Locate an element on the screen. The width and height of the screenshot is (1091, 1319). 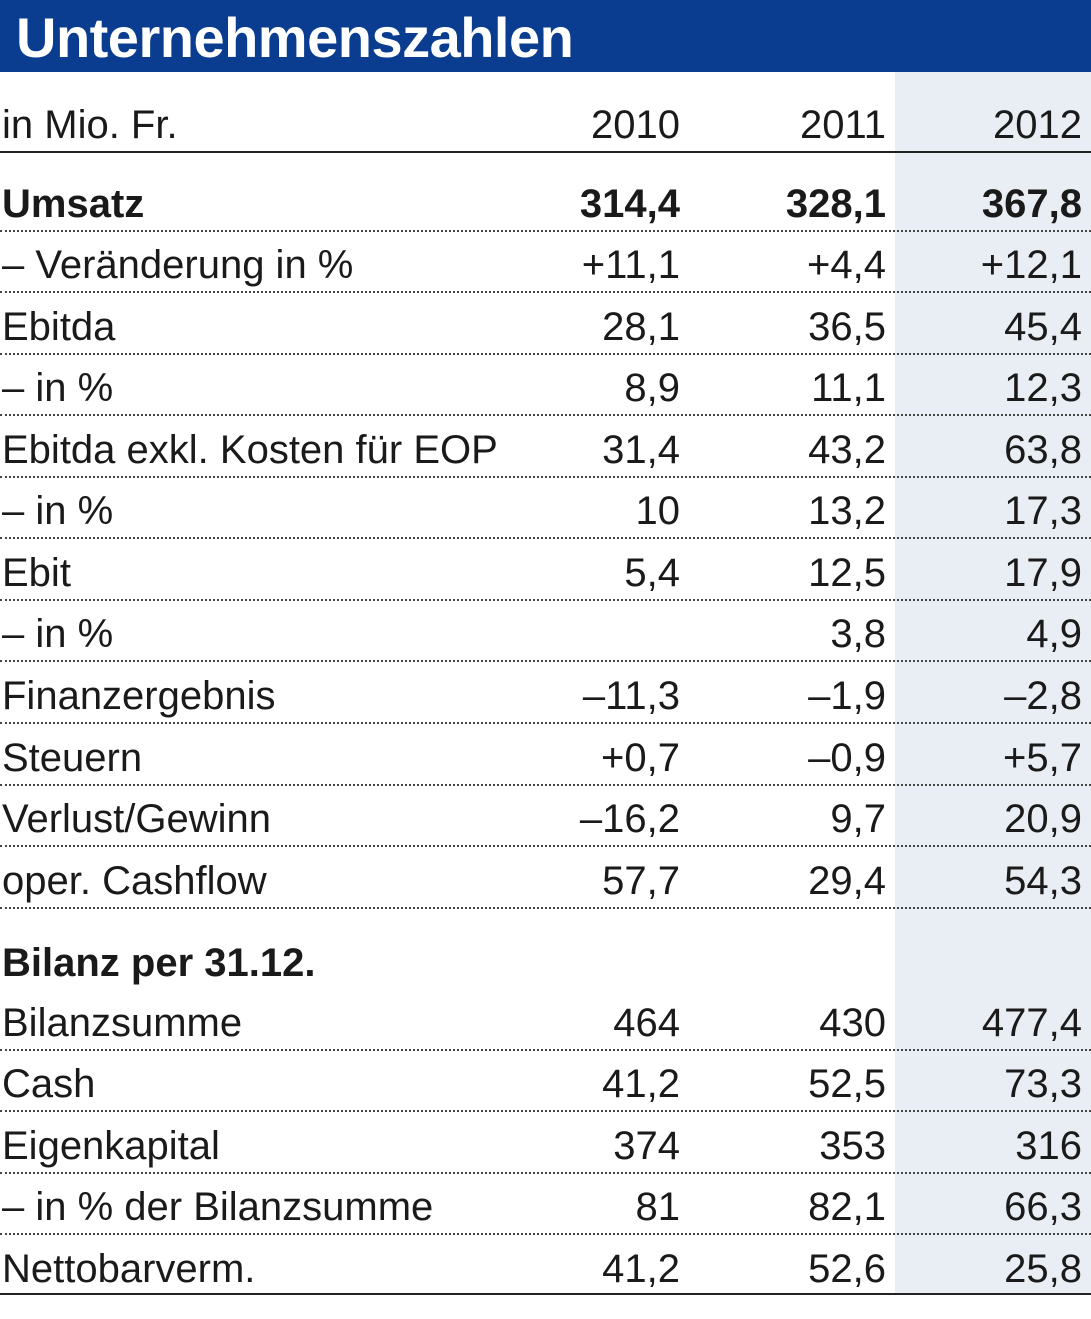
value-2010: 57,7 is located at coordinates (641, 881).